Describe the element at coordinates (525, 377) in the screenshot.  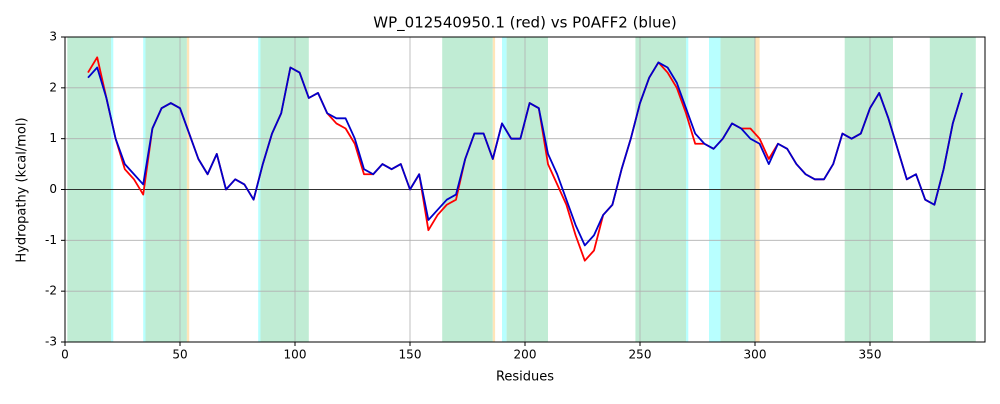
I see `x-axis-label: Residues` at that location.